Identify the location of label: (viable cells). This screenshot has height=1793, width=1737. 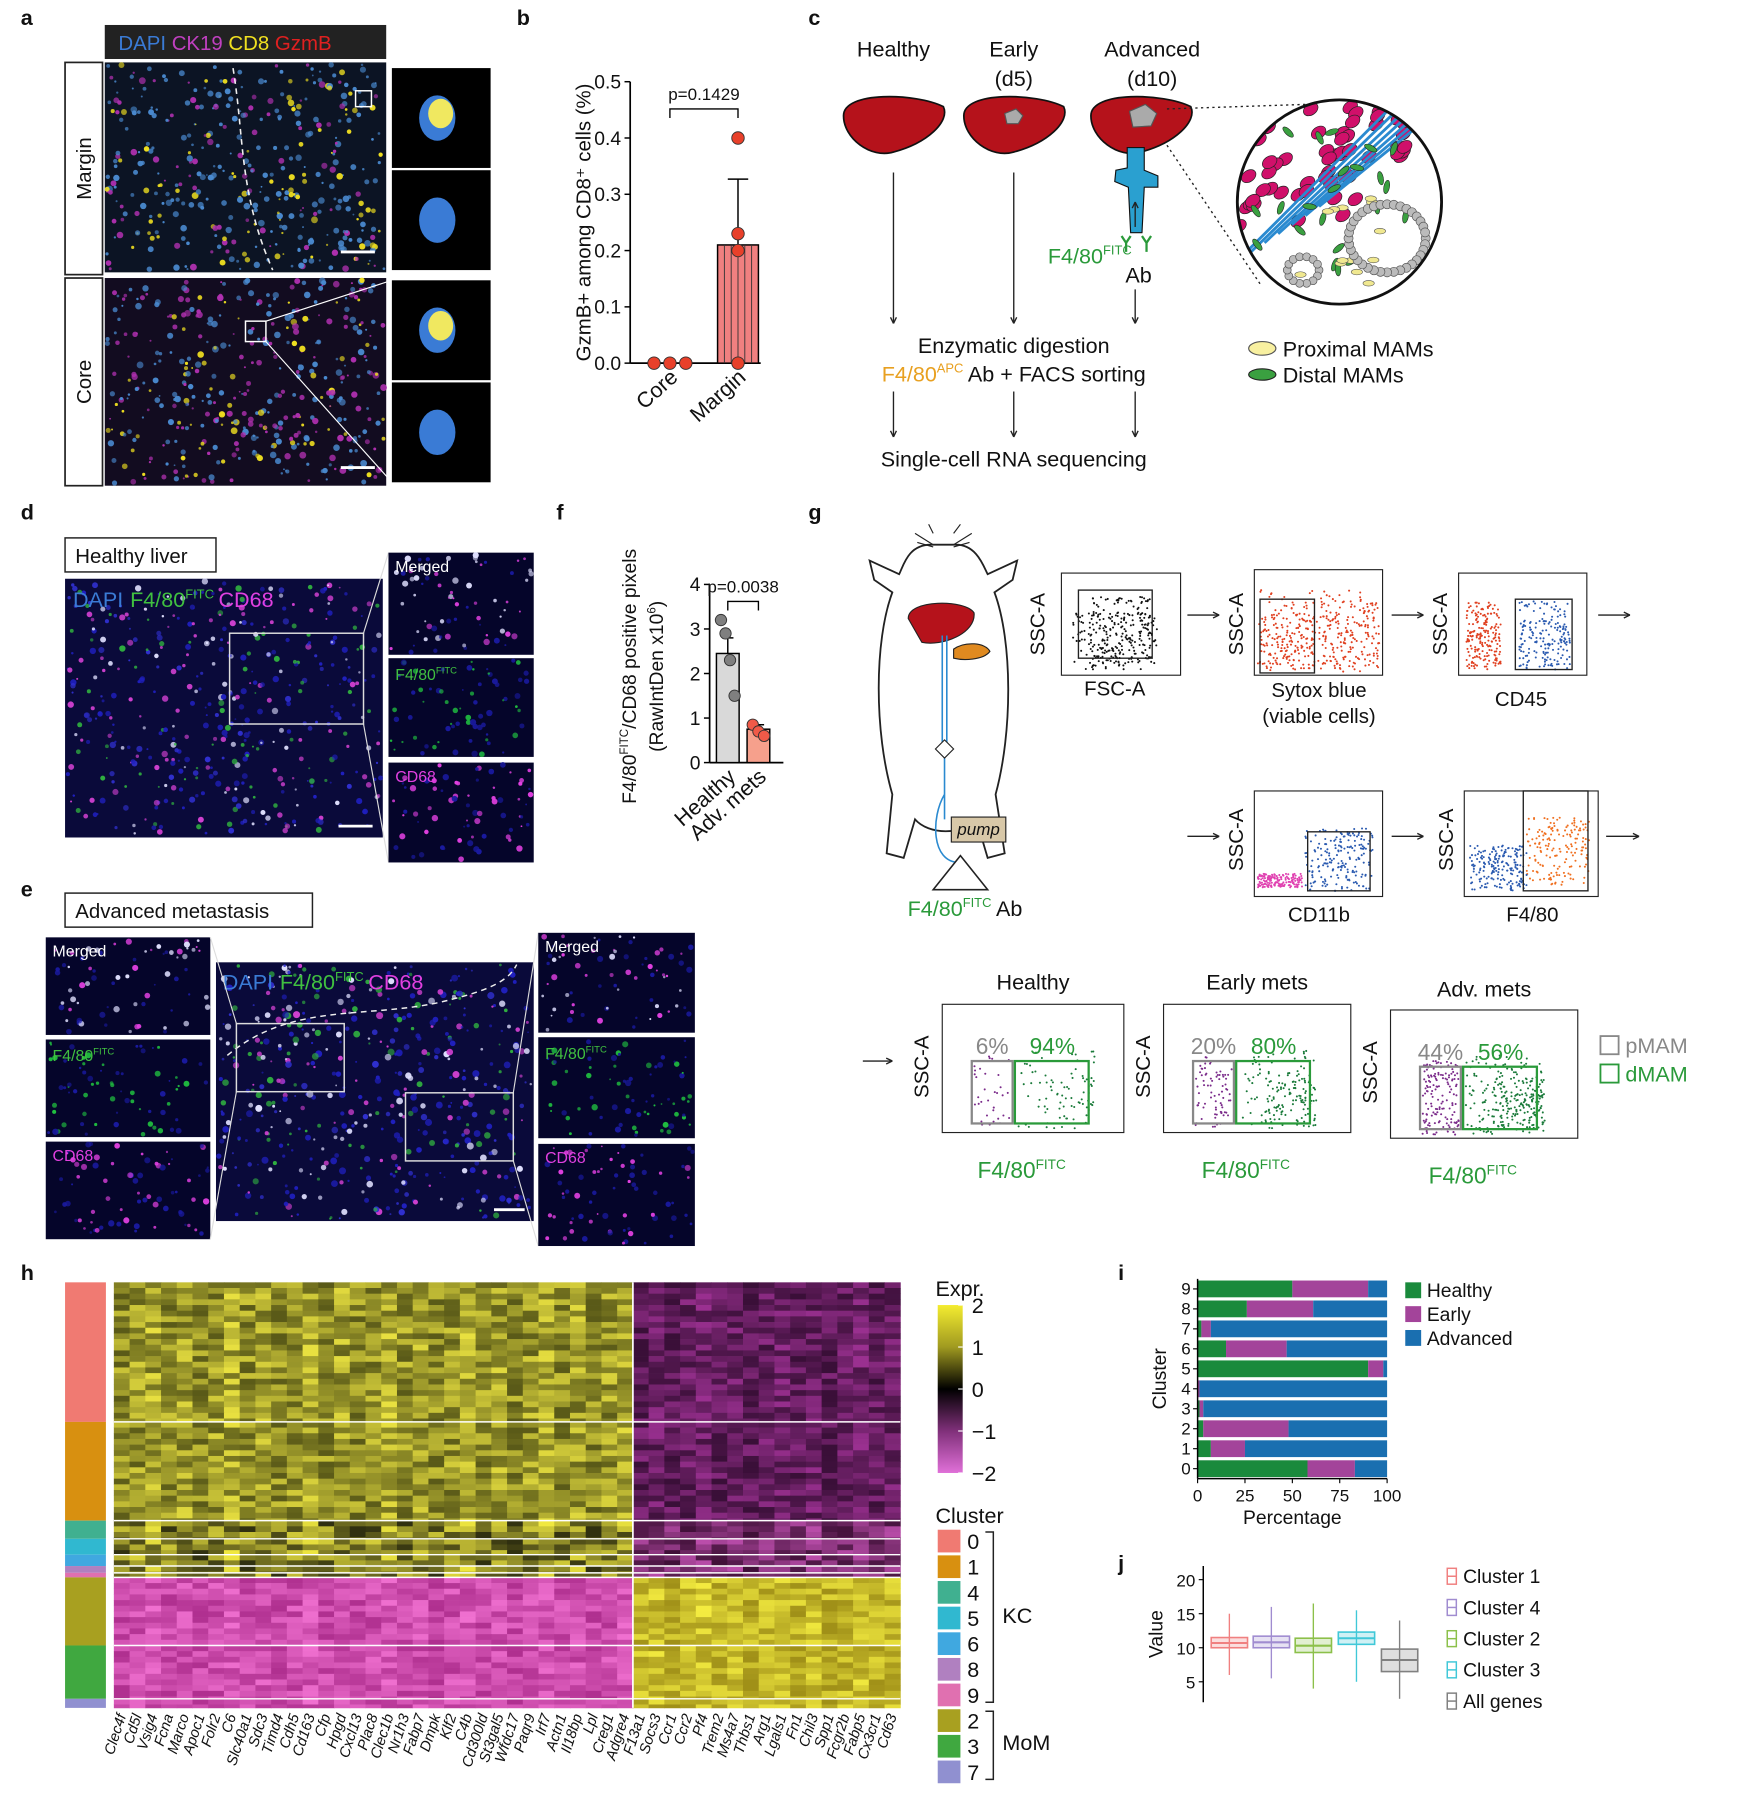
(1318, 717).